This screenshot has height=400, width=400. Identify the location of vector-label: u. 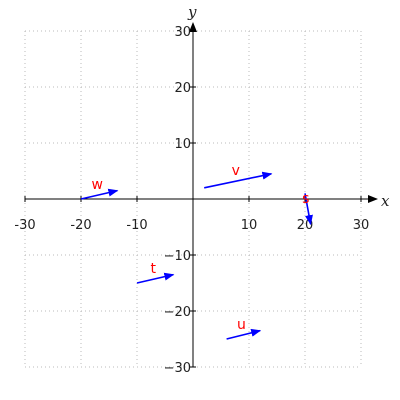
(241, 325).